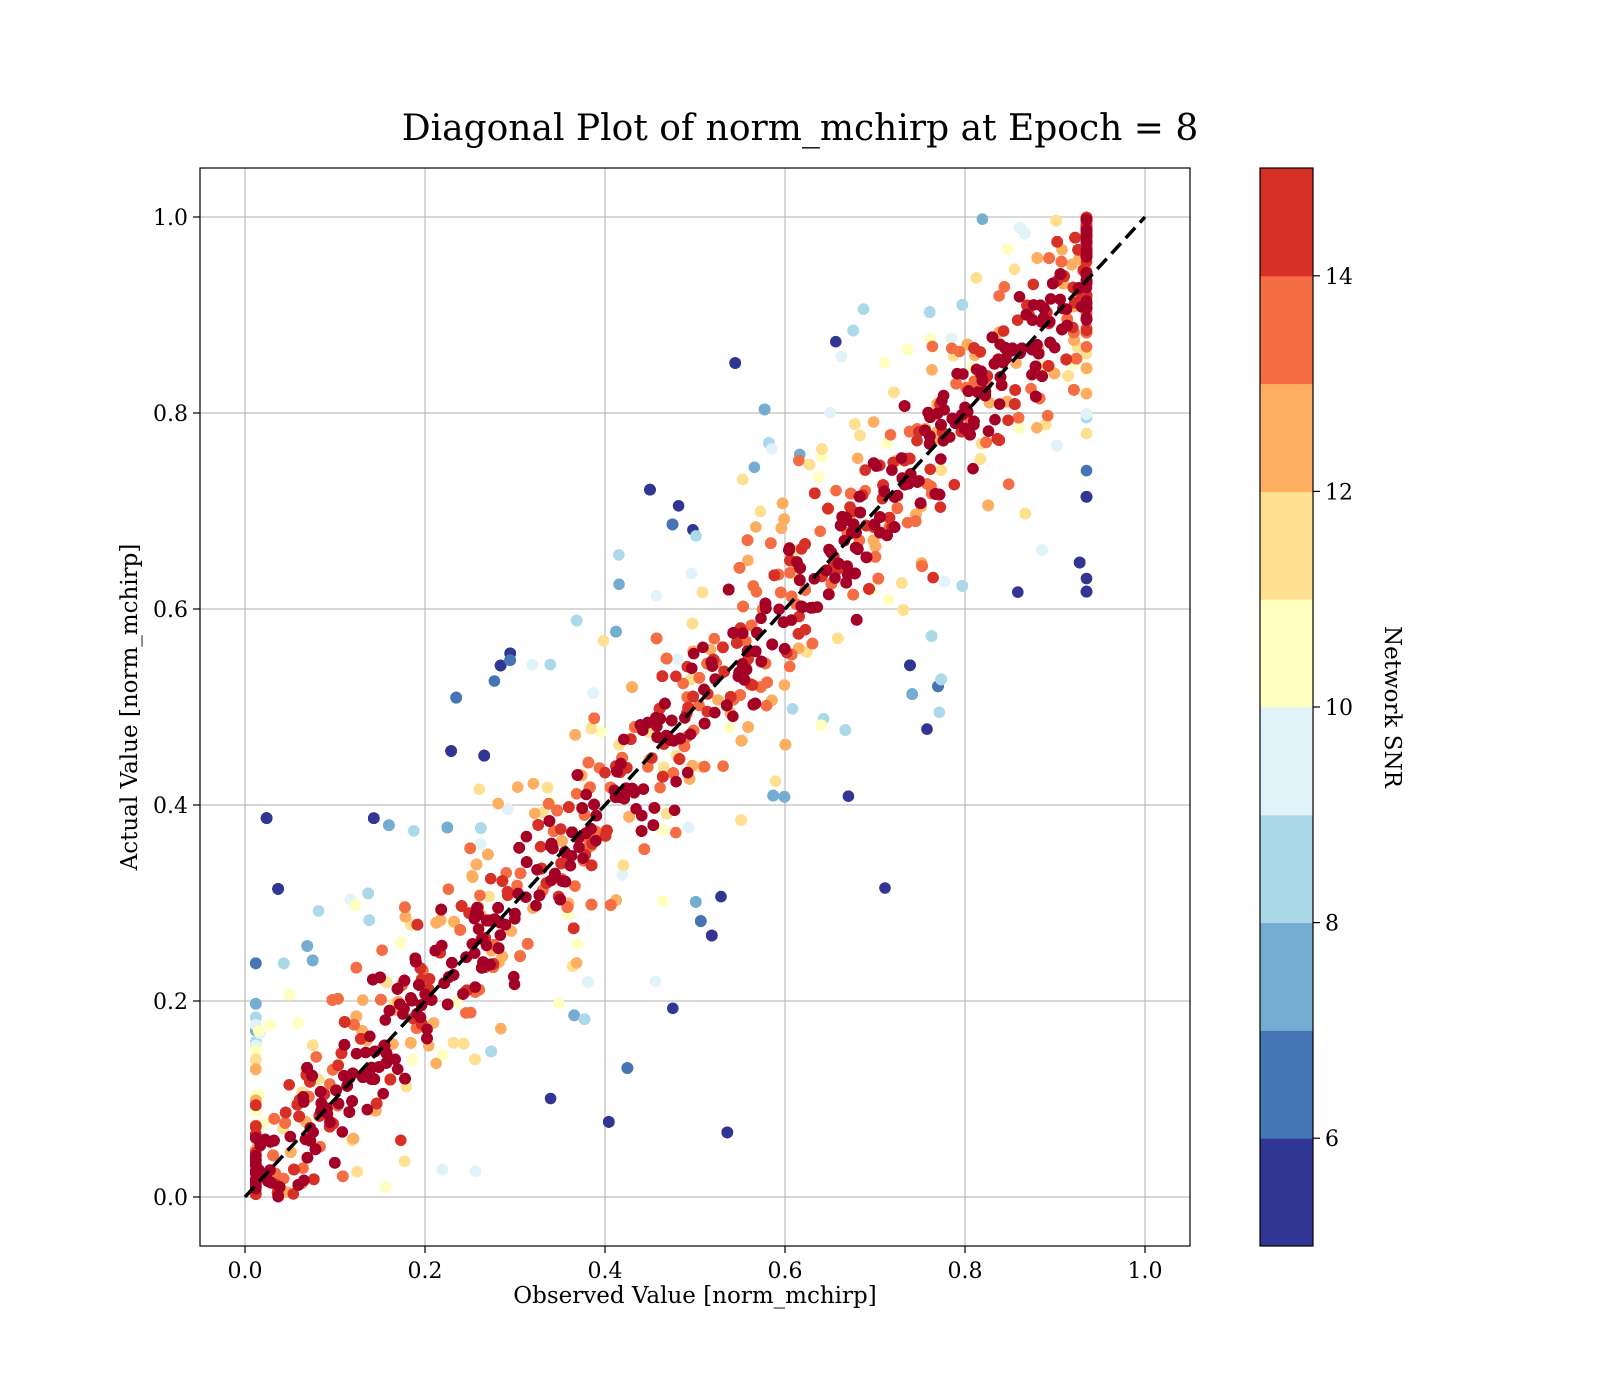  I want to click on x-axis-label: Observed Value [norm_mchirp], so click(694, 1296).